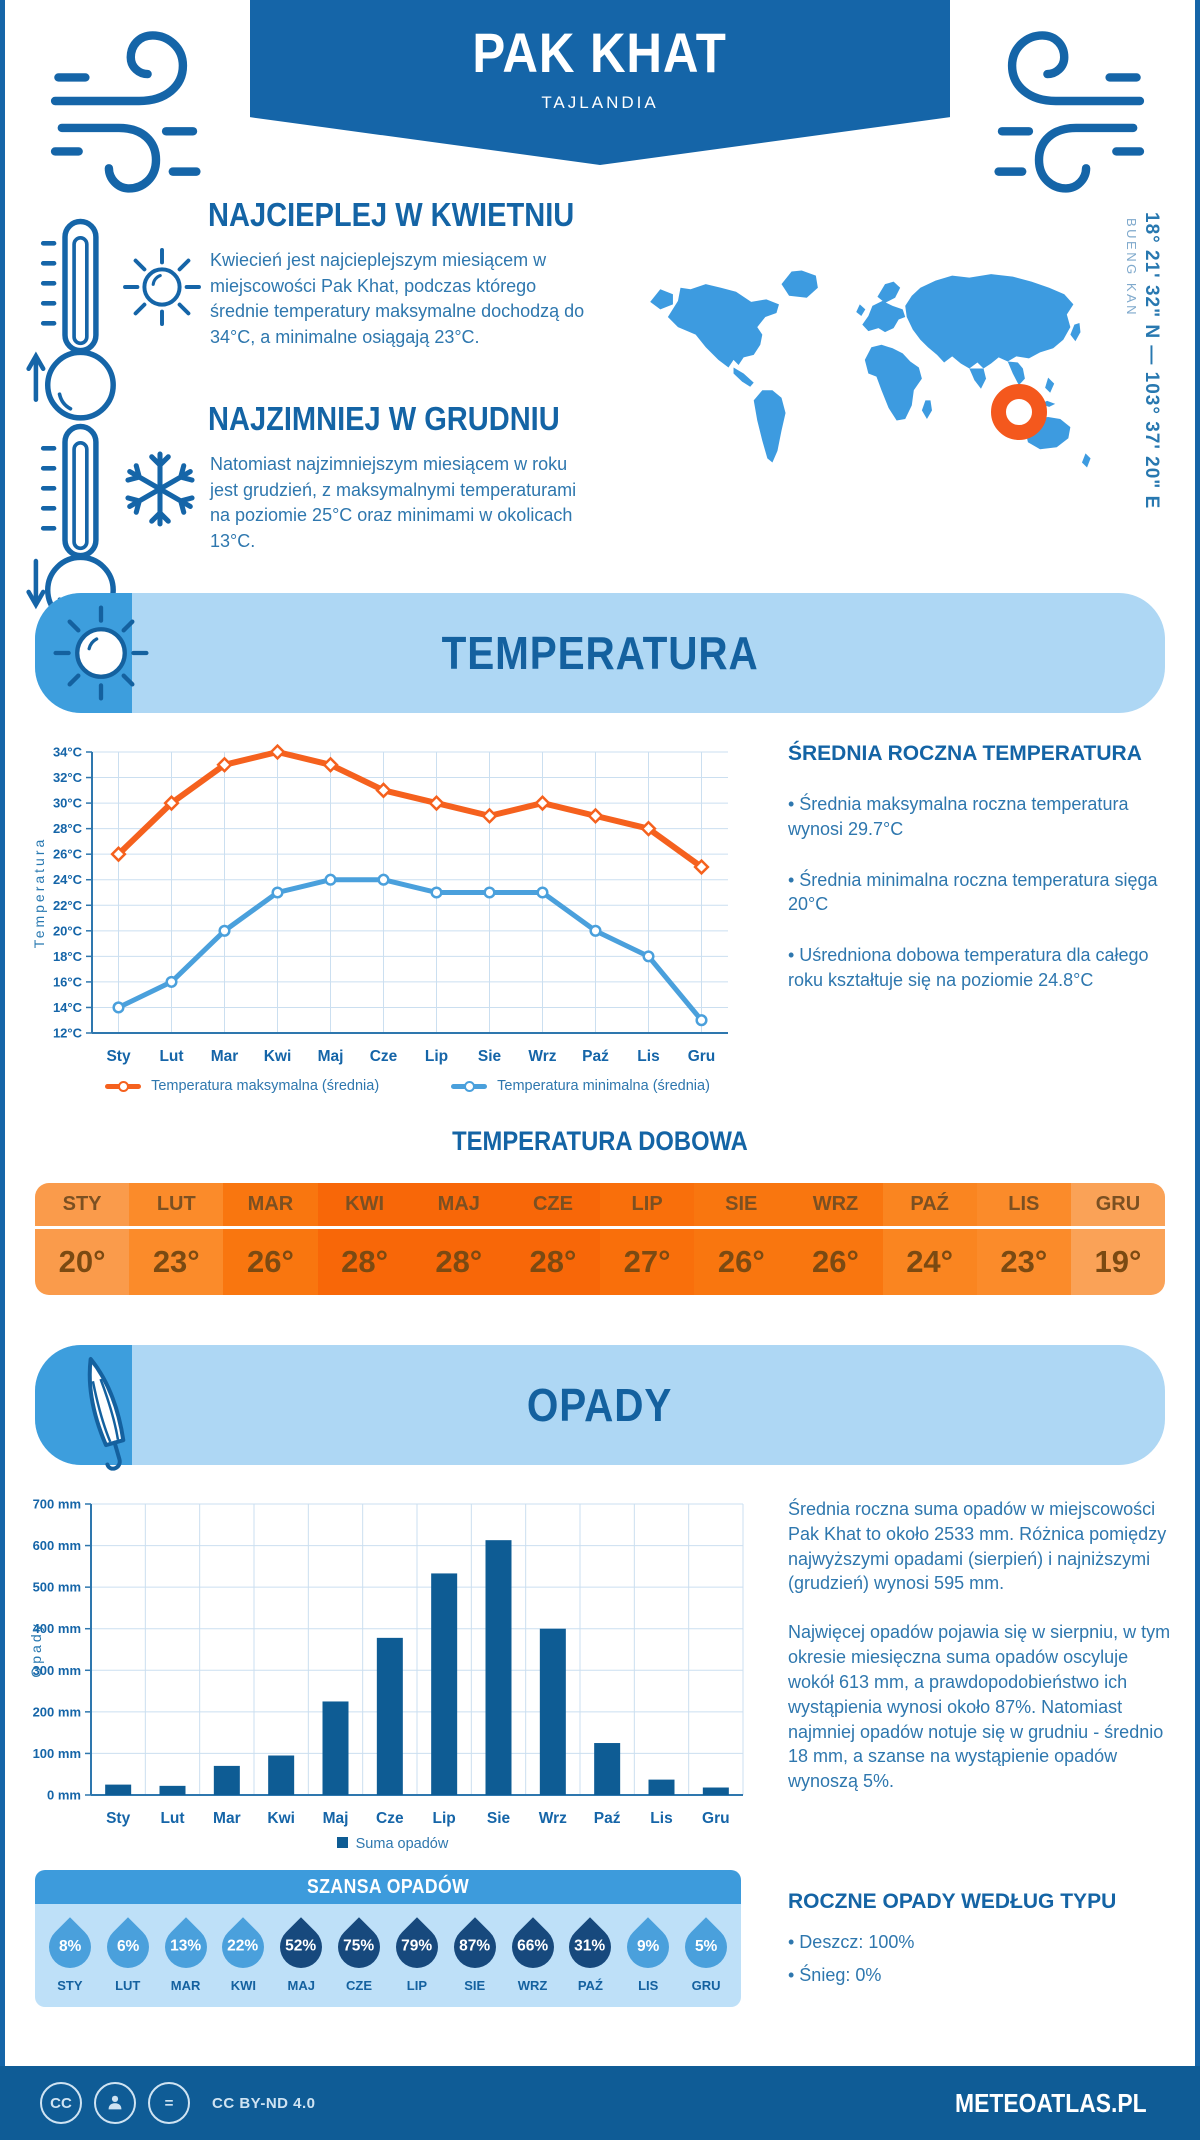 This screenshot has height=2140, width=1200. I want to click on rain-chance-cell: 87% SIE, so click(475, 1951).